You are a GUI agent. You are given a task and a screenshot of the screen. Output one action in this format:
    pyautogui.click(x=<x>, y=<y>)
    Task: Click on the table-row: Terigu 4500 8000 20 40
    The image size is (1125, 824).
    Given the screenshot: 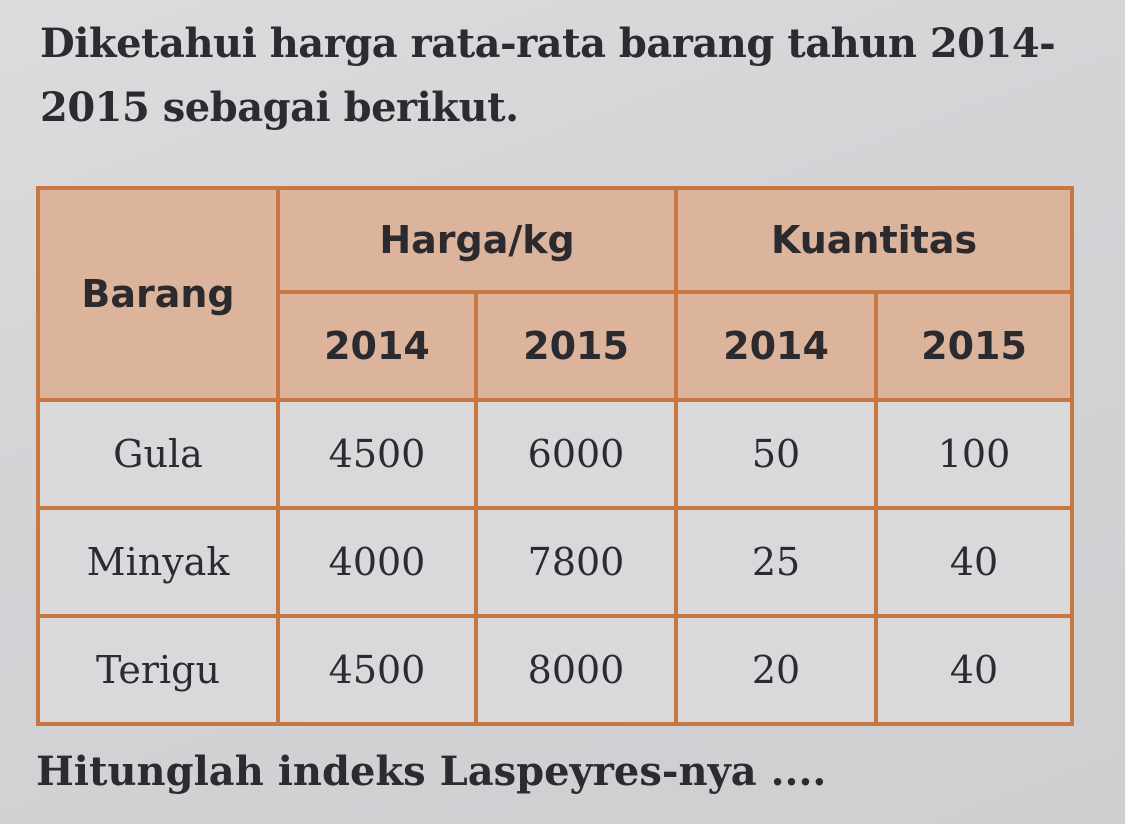 What is the action you would take?
    pyautogui.click(x=555, y=670)
    